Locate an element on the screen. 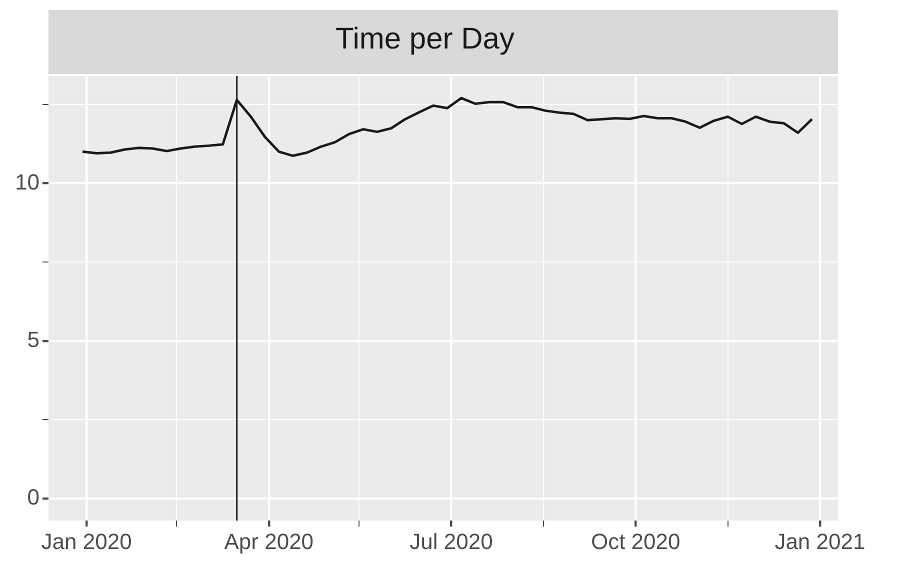 The image size is (899, 575). y-tick-label: 5 is located at coordinates (33, 339).